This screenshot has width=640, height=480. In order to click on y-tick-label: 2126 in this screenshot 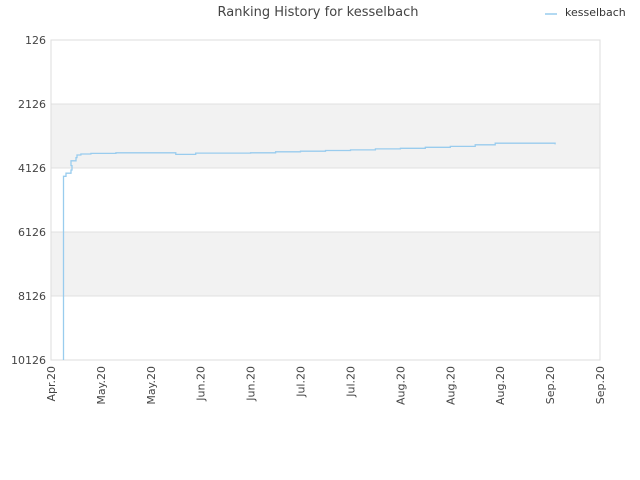, I will do `click(32, 104)`.